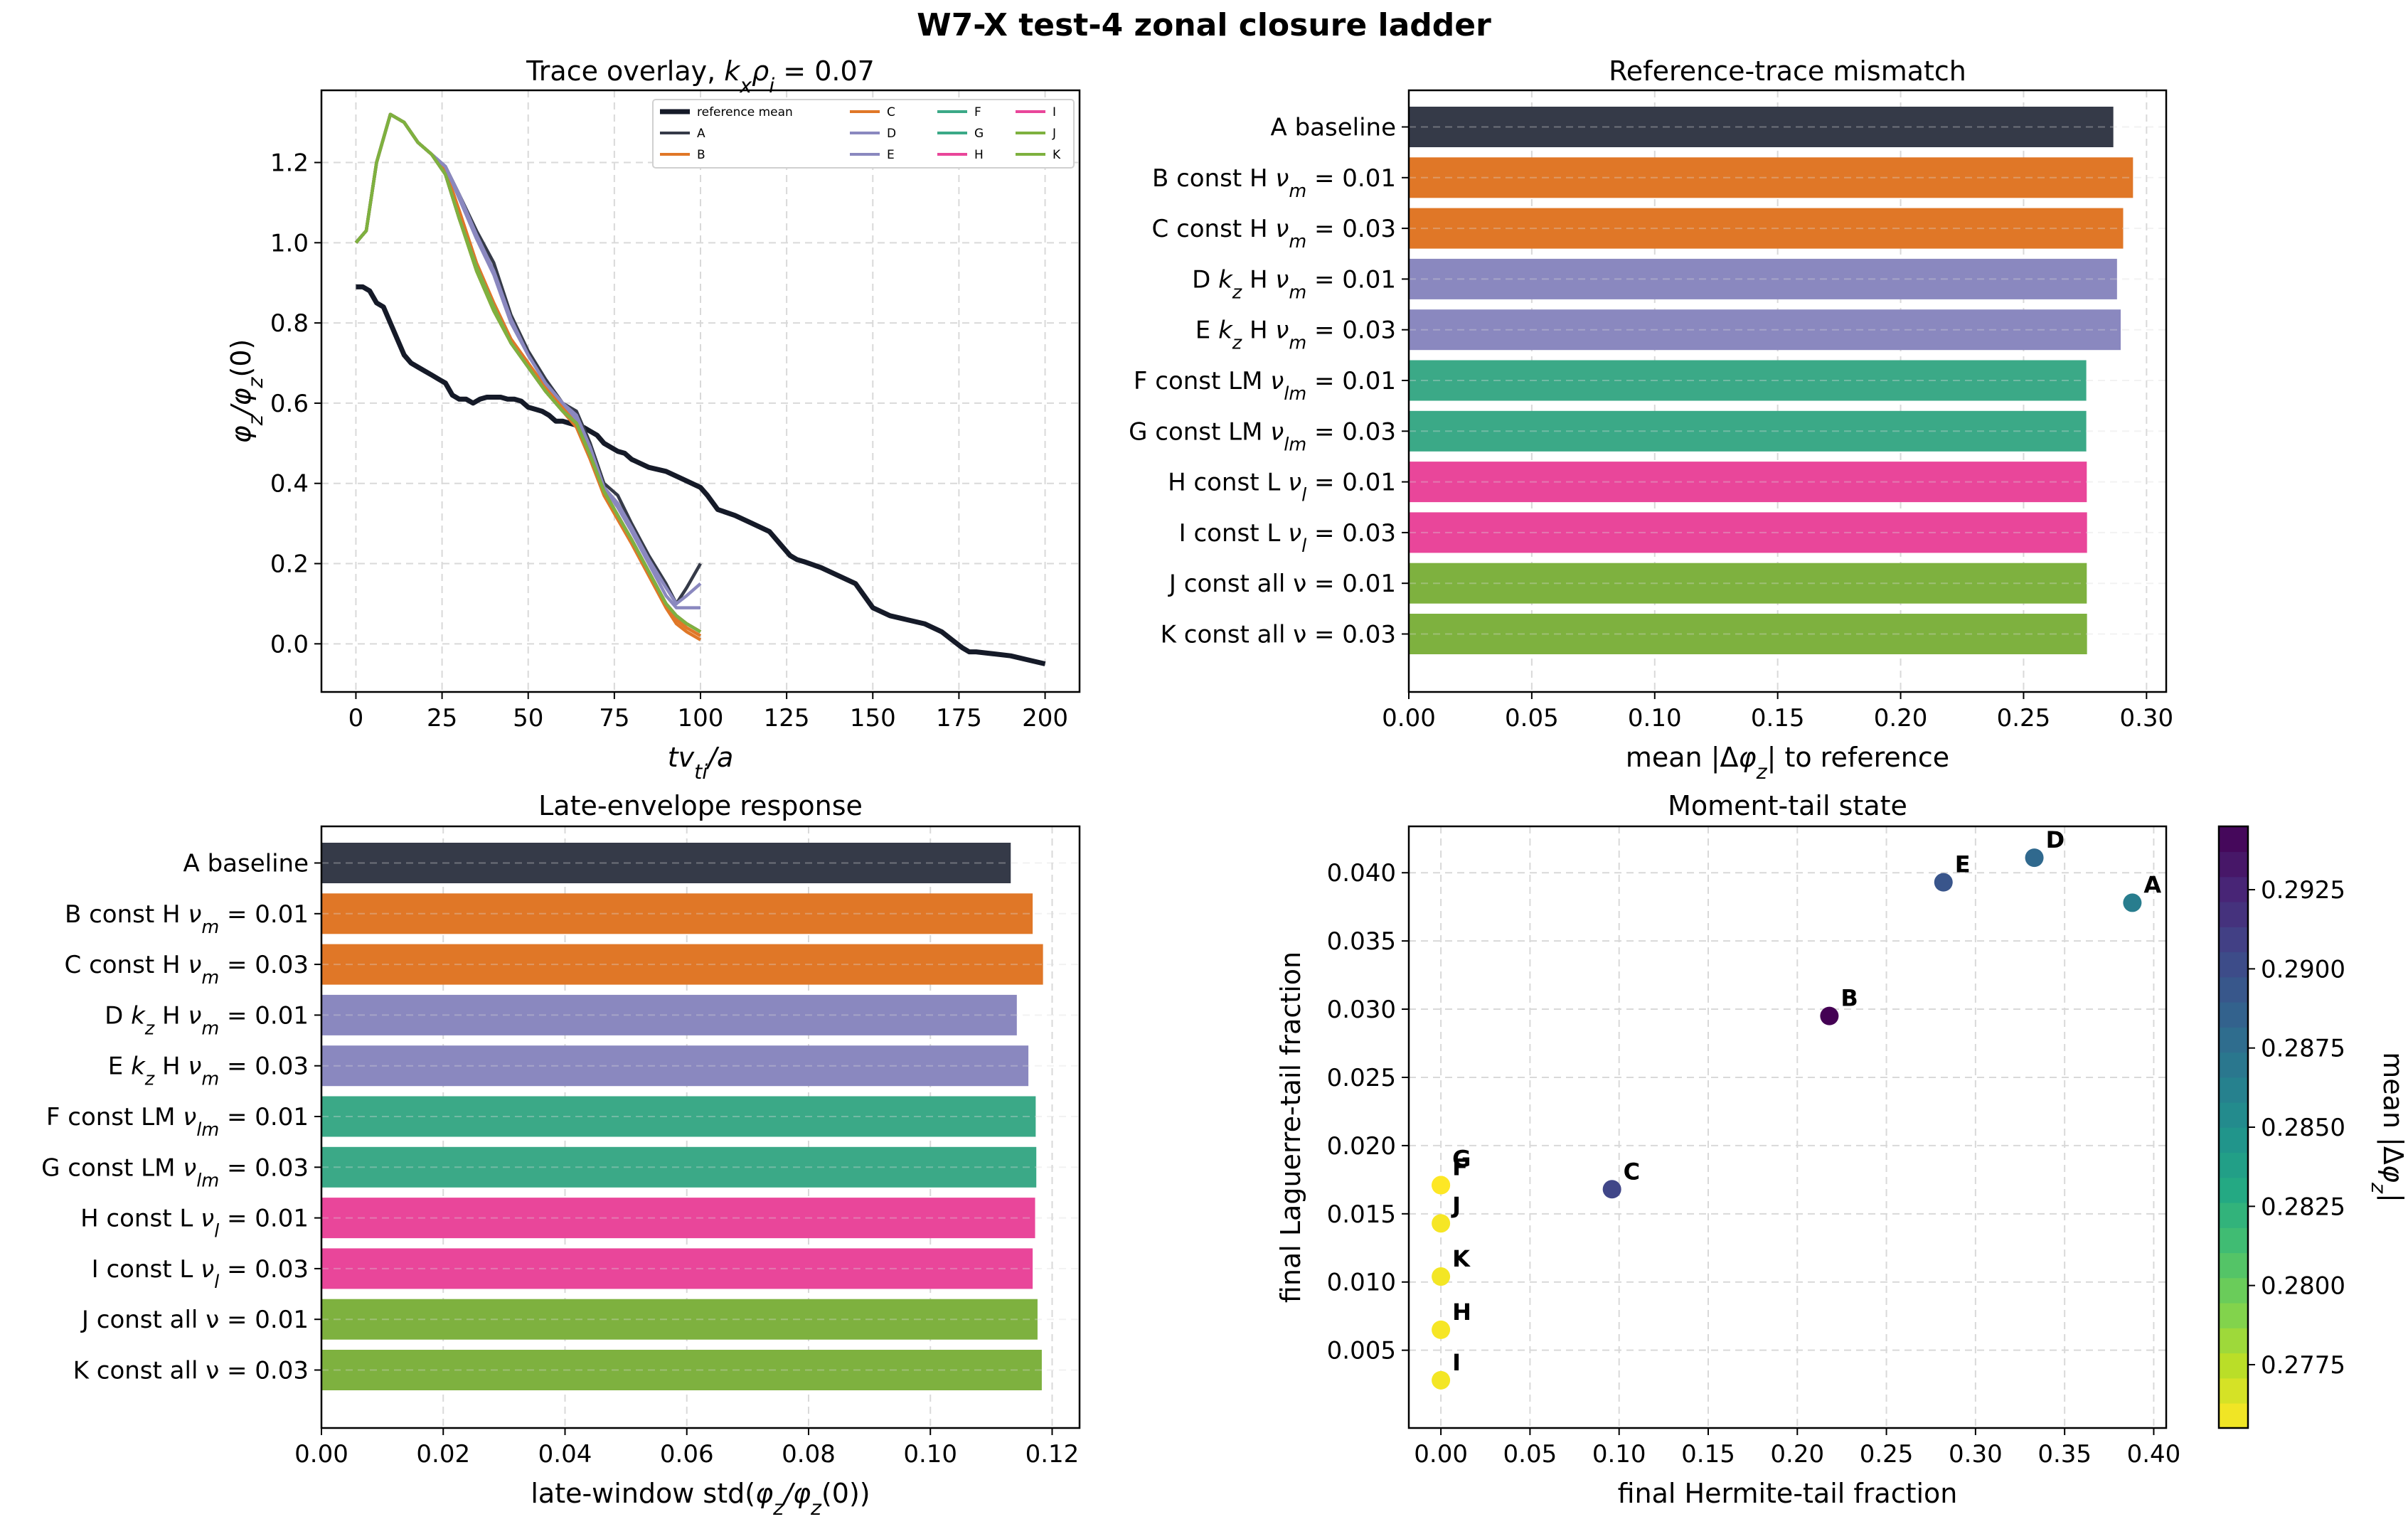  What do you see at coordinates (1771, 177) in the screenshot?
I see `bar-B` at bounding box center [1771, 177].